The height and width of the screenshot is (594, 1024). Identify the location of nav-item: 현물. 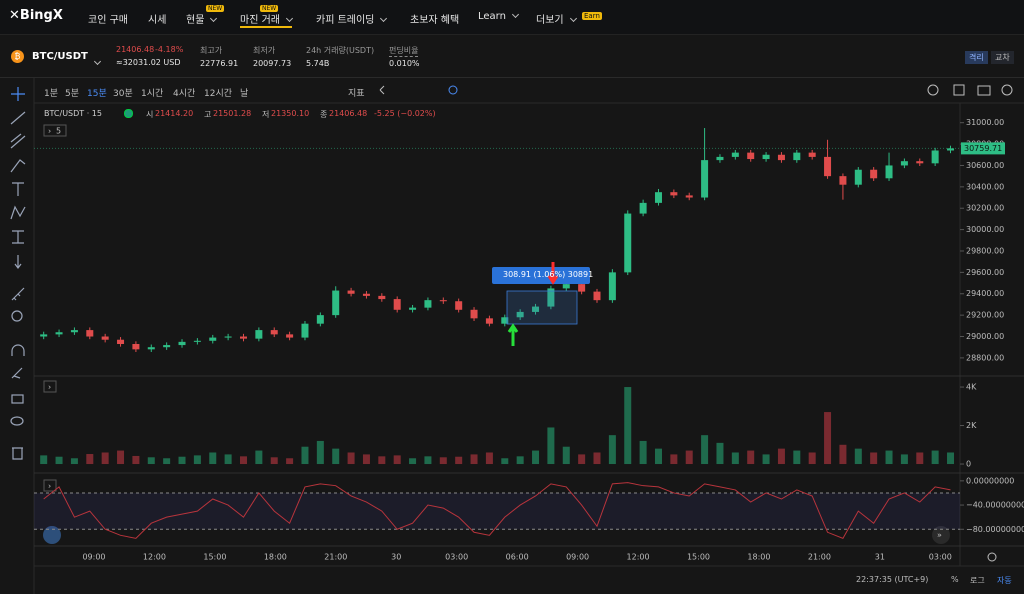
(202, 18).